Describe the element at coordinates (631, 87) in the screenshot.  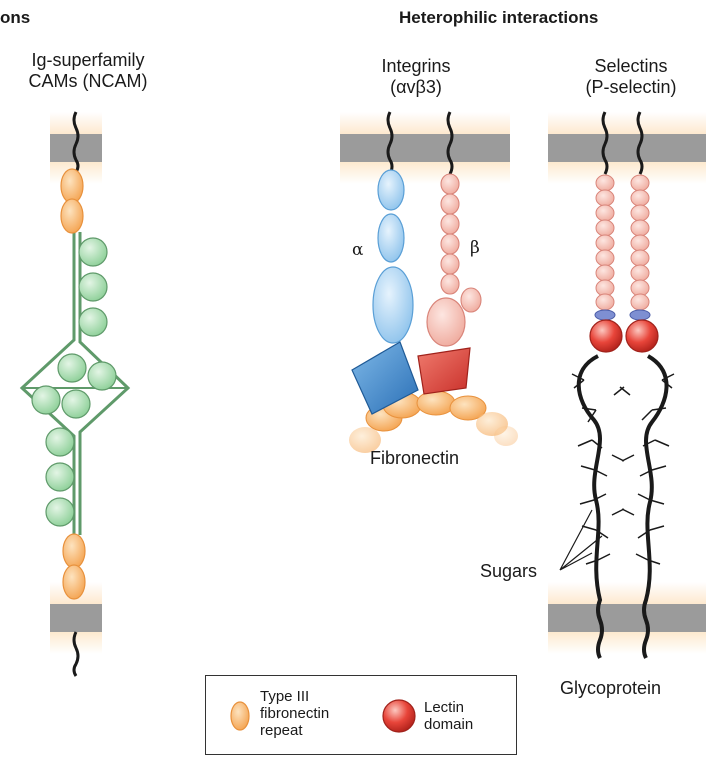
I see `selectin-title-line2: (P-selectin)` at that location.